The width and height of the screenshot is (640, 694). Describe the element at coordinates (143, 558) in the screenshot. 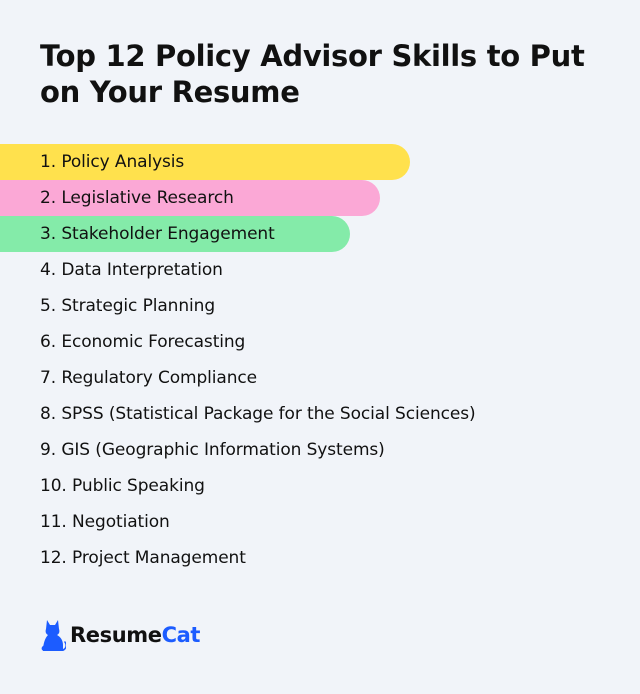

I see `skill-item-project-management: 12. Project Management` at that location.